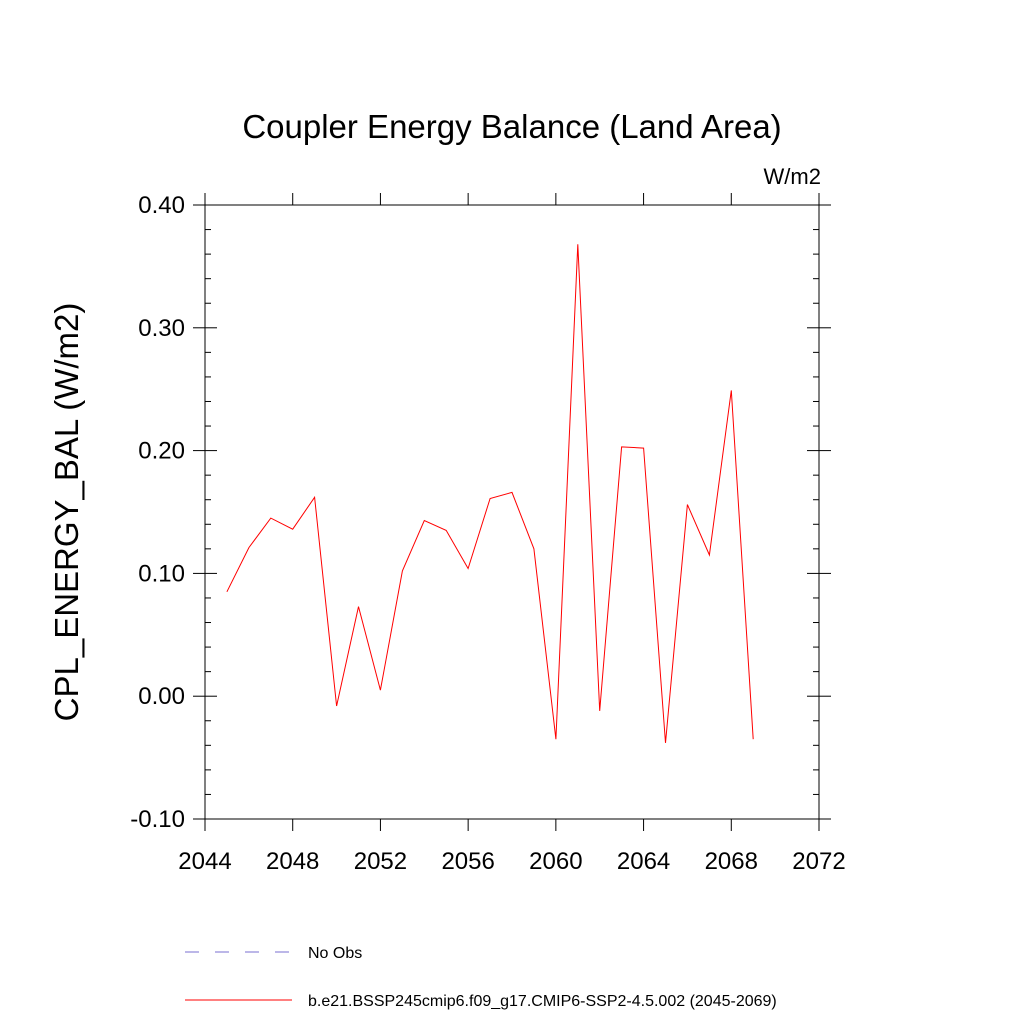 This screenshot has height=1024, width=1024. What do you see at coordinates (161, 205) in the screenshot?
I see `y-tick-label: 0.40` at bounding box center [161, 205].